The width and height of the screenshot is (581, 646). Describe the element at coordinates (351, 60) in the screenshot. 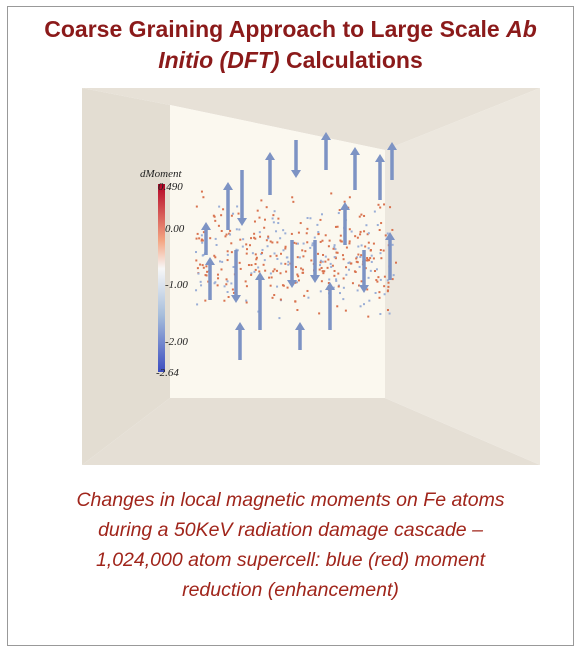

I see `title-text: Calculations` at that location.